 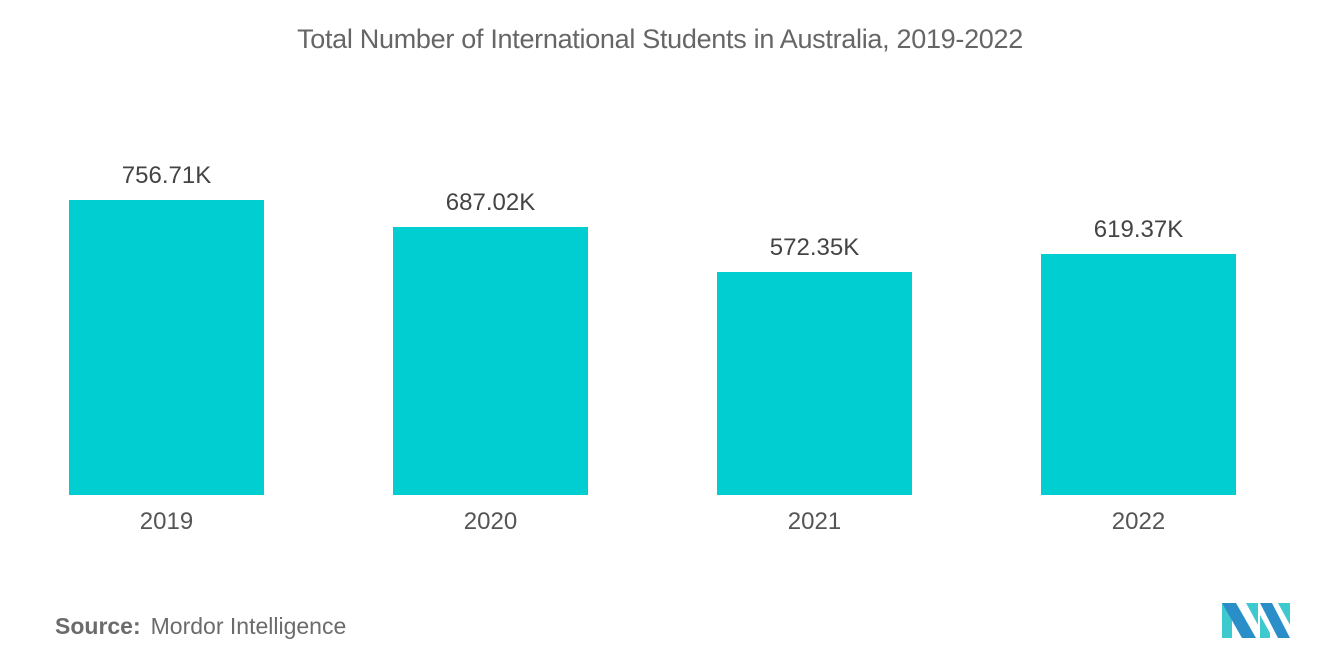 I want to click on source-note: Source: Mordor Intelligence, so click(x=200, y=626).